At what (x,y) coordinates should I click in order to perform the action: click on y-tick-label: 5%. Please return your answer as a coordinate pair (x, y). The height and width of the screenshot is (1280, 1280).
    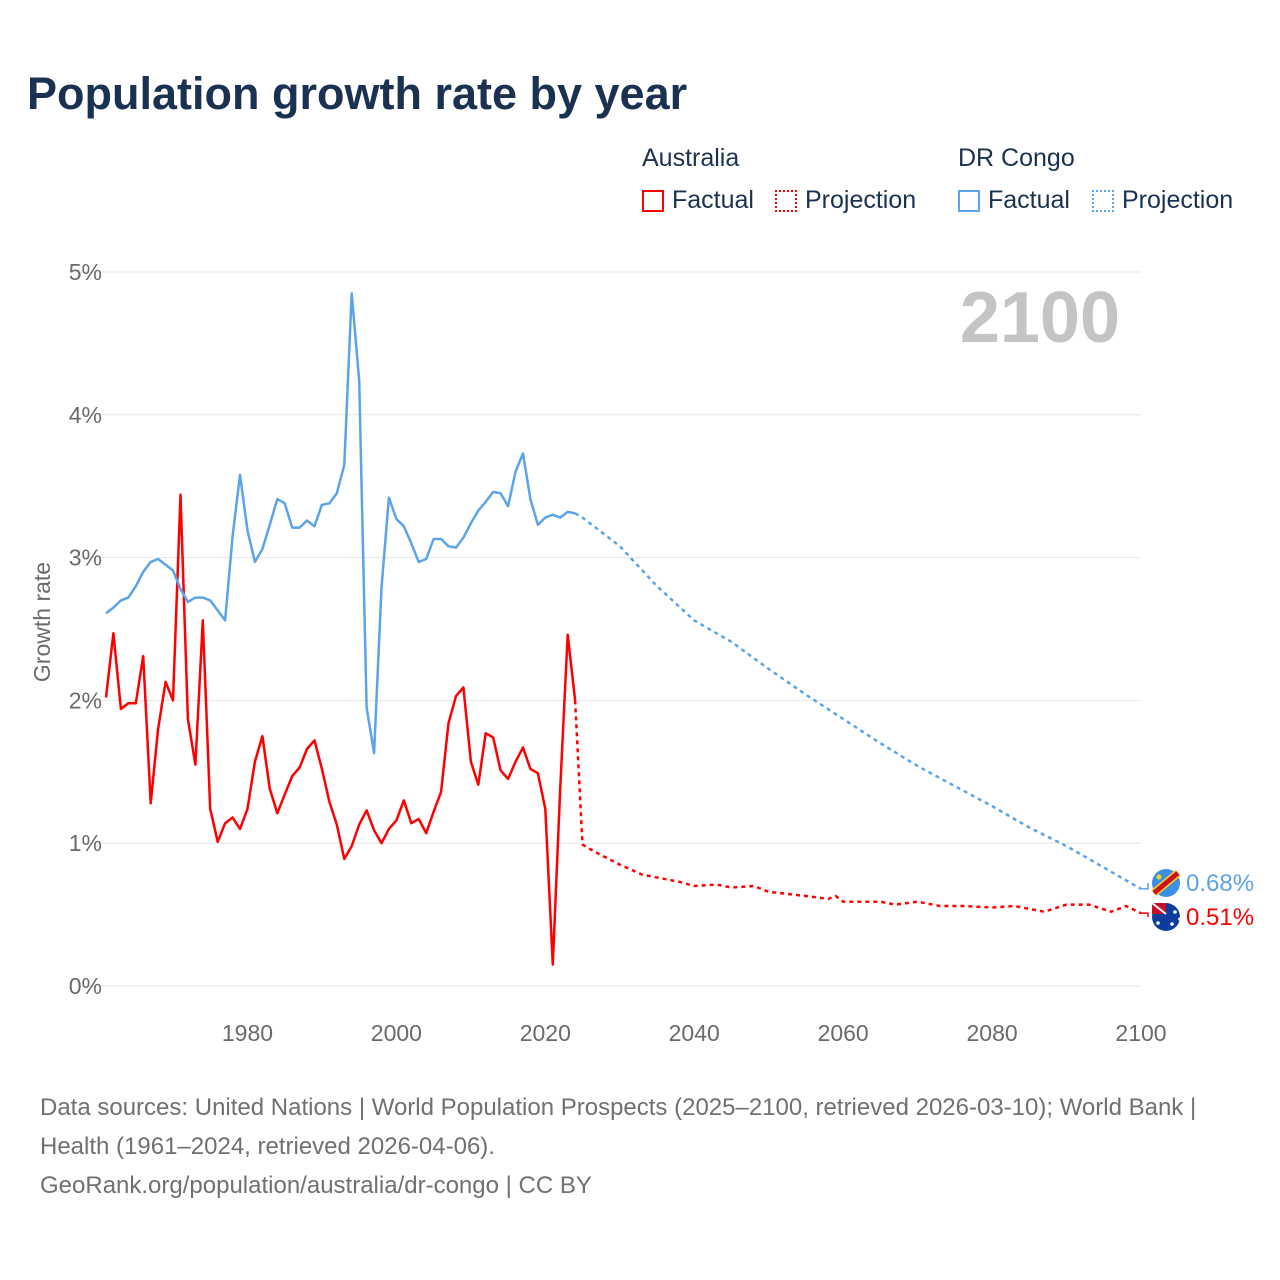
    Looking at the image, I should click on (85, 272).